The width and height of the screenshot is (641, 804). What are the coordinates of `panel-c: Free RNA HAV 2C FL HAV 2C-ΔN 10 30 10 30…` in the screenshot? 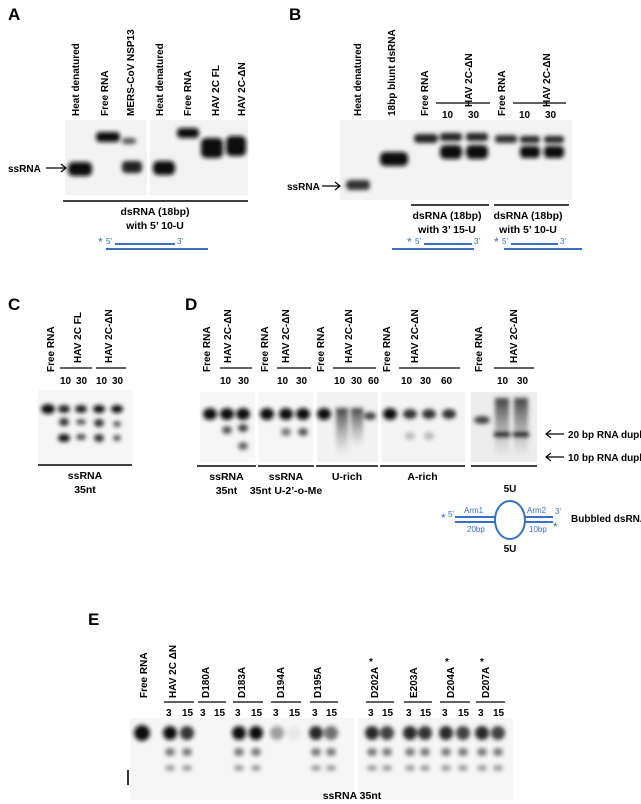 It's located at (85, 402).